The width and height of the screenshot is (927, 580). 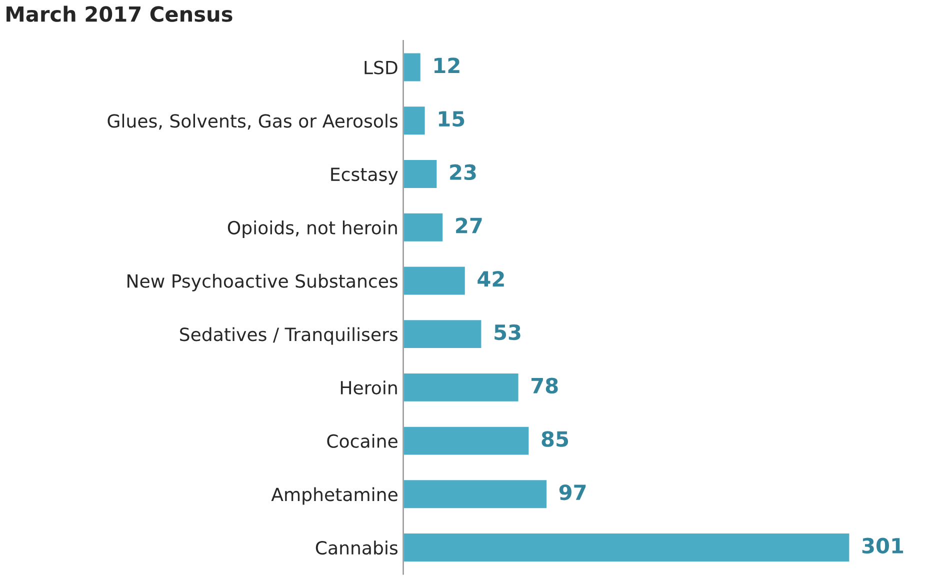 I want to click on y-tick-label: Heroin, so click(x=368, y=387).